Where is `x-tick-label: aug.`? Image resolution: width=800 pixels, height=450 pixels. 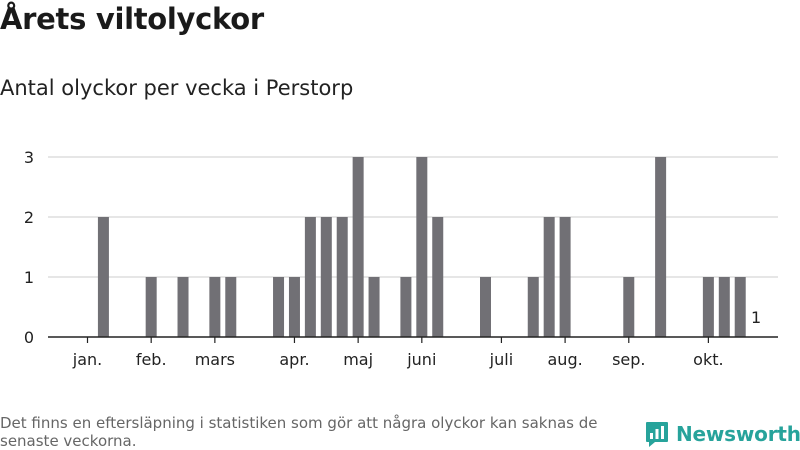
x-tick-label: aug. is located at coordinates (565, 359).